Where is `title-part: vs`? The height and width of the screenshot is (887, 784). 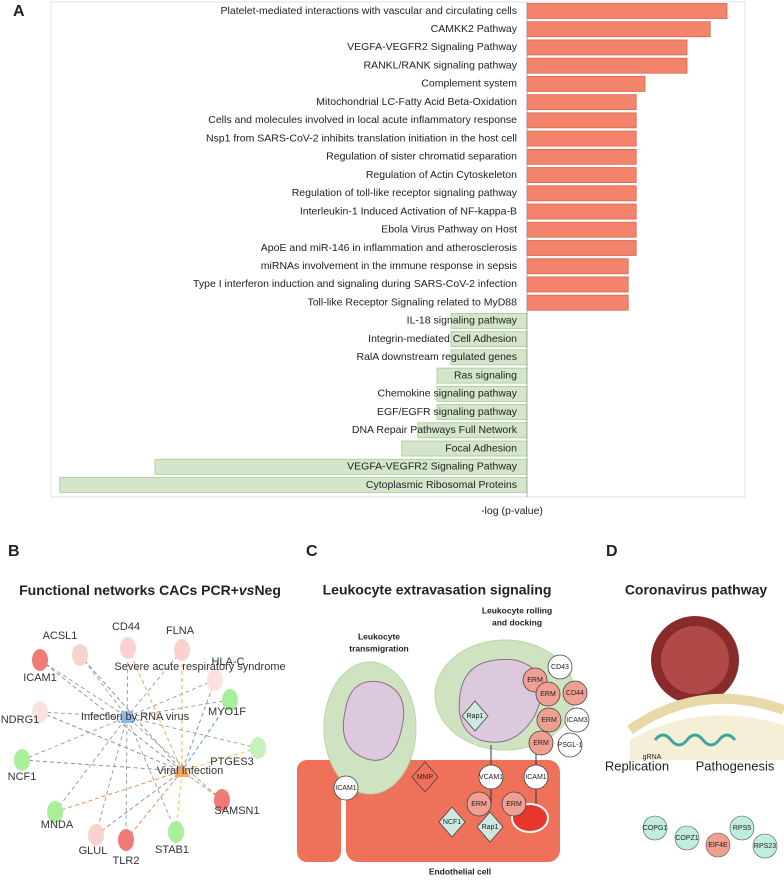
title-part: vs is located at coordinates (247, 590).